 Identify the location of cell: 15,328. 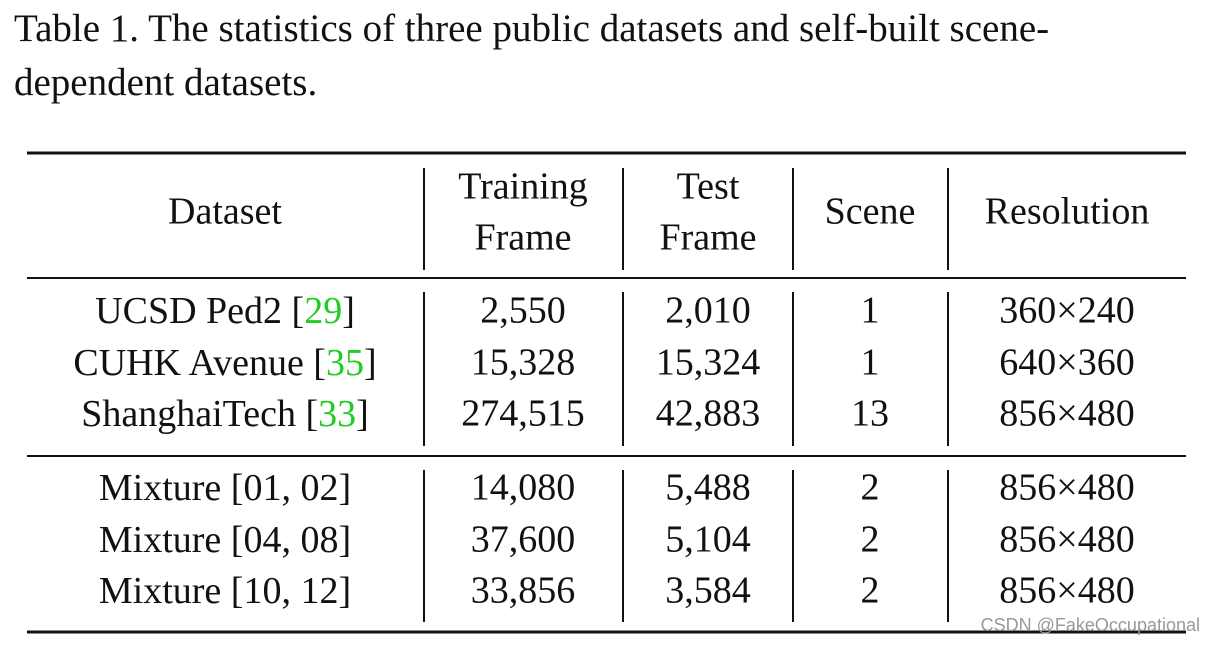
(523, 363).